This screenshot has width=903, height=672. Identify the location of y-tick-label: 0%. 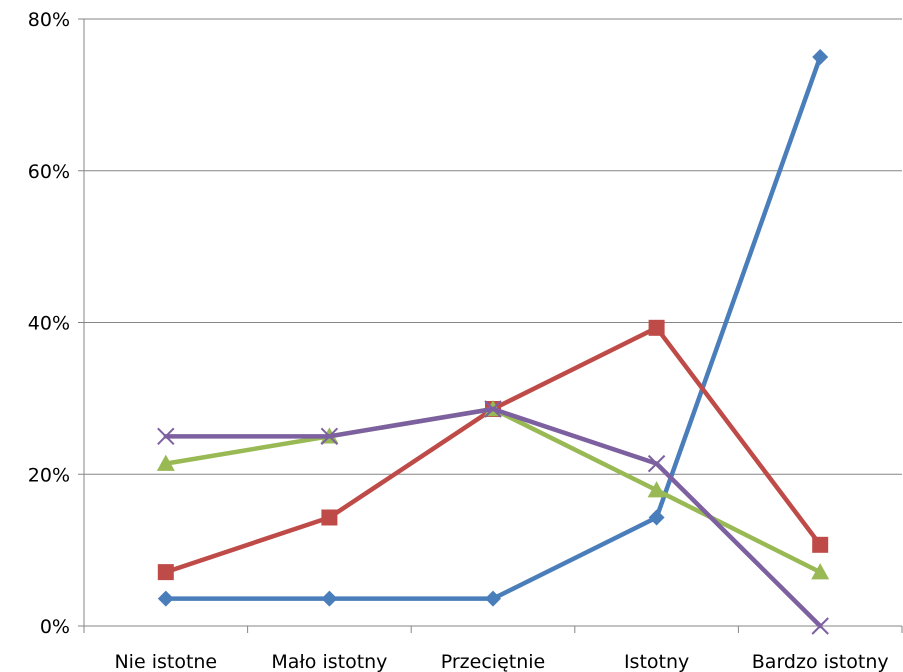
(55, 627).